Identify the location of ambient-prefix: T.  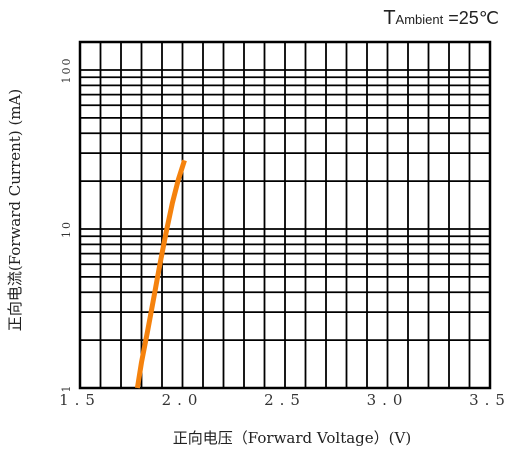
(389, 18).